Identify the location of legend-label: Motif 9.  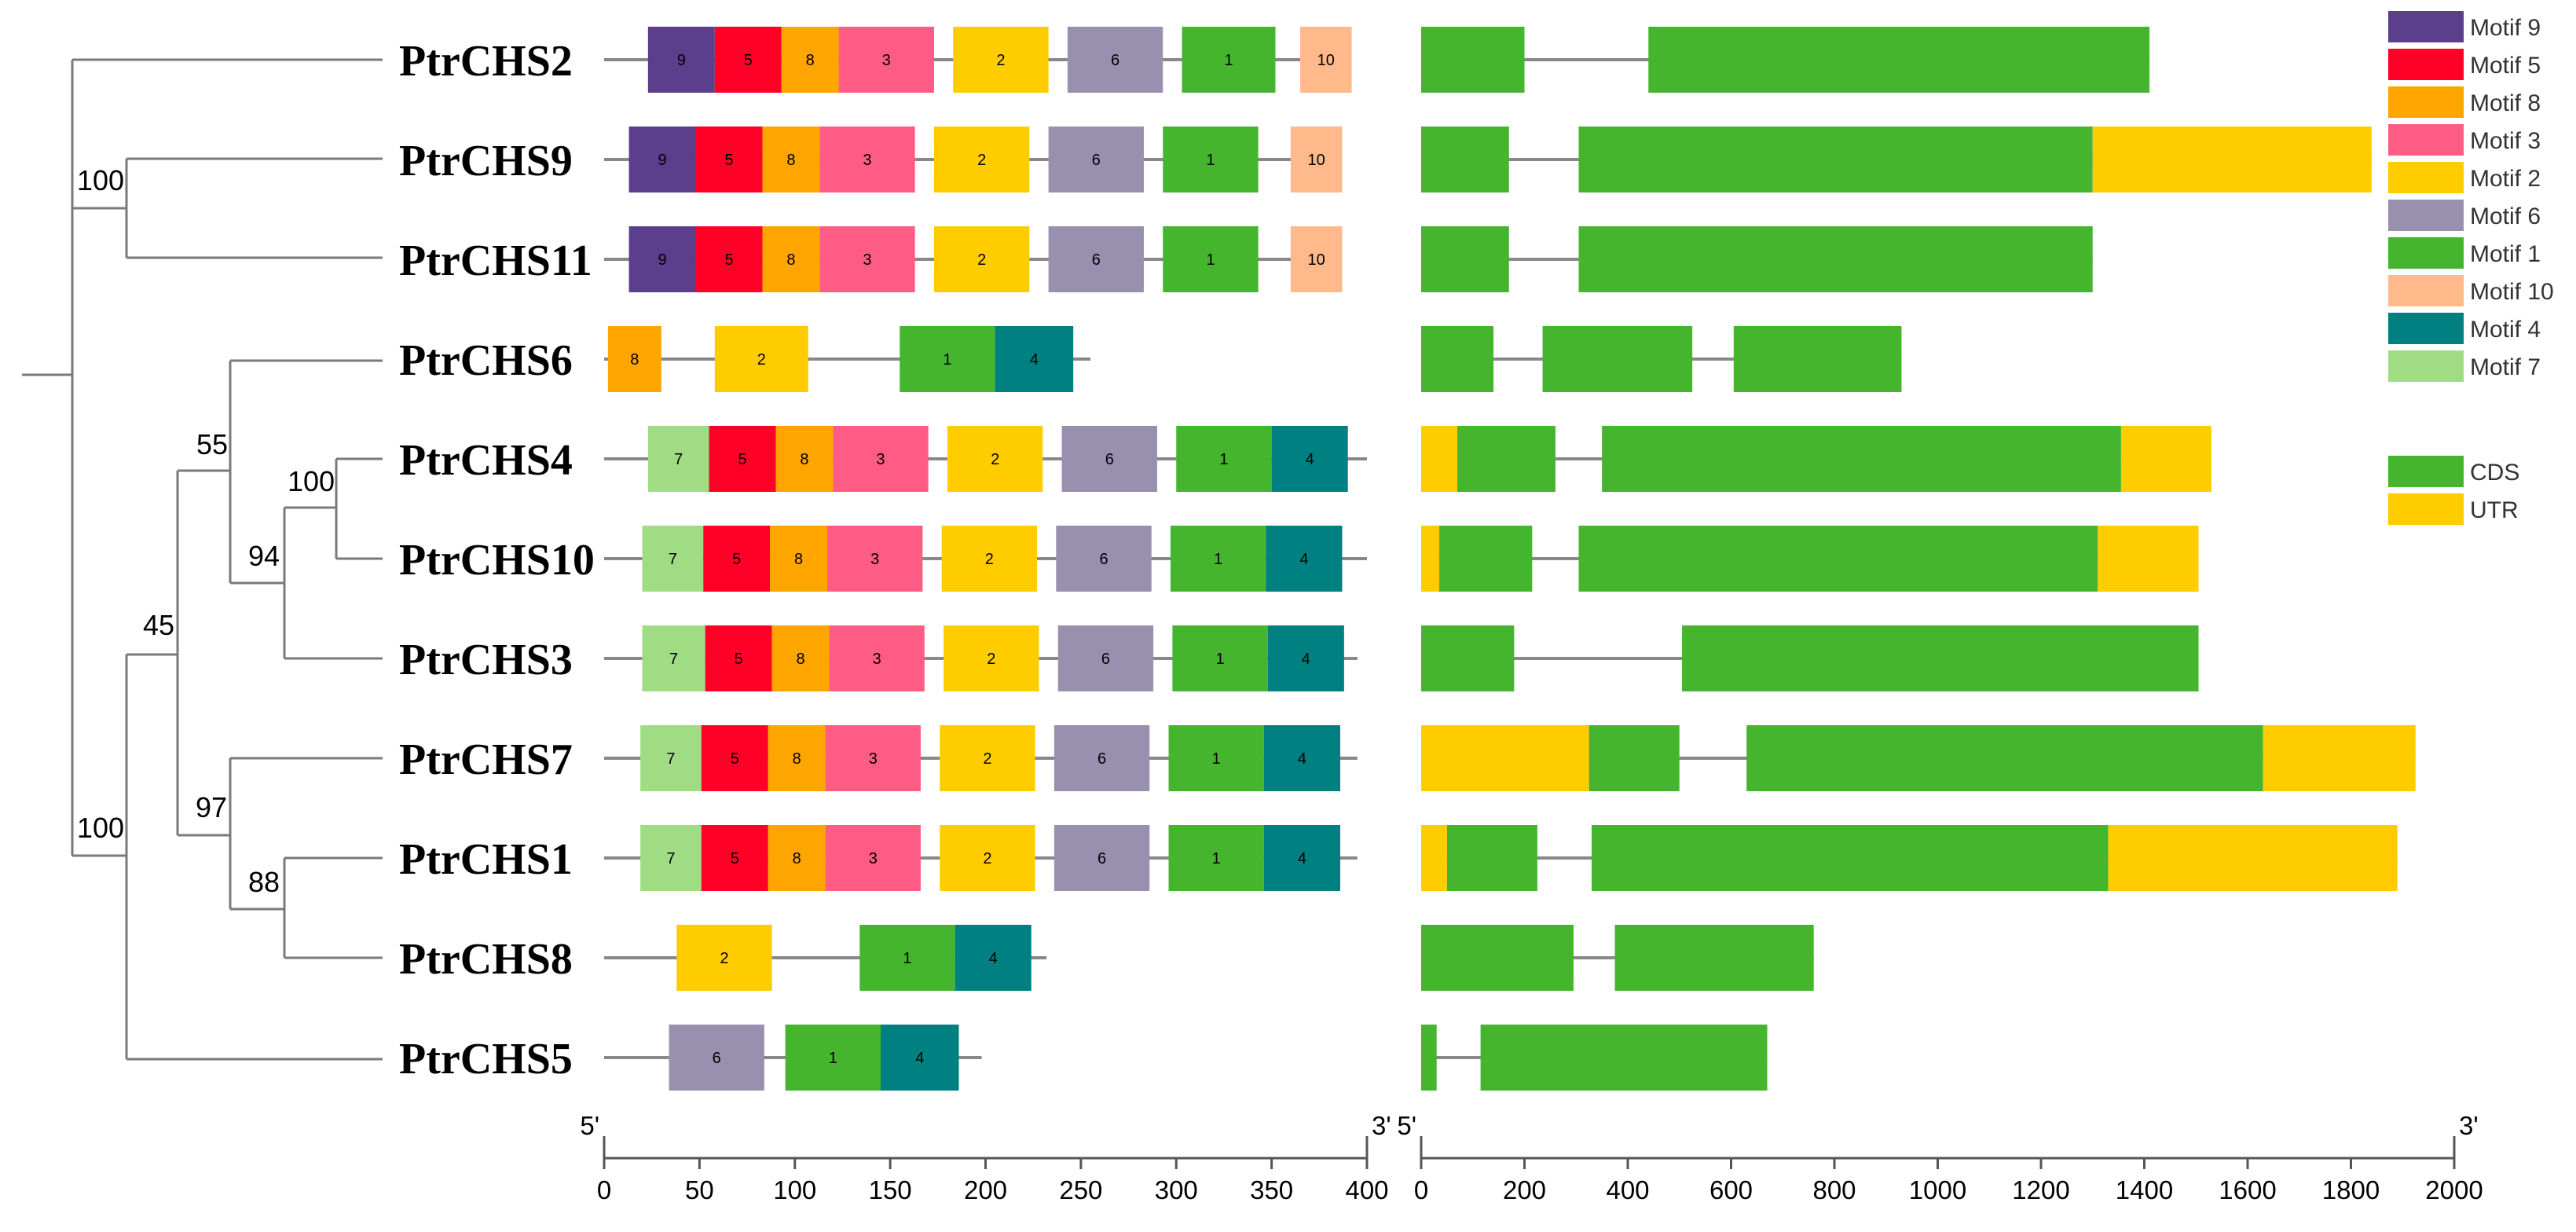
(2505, 28).